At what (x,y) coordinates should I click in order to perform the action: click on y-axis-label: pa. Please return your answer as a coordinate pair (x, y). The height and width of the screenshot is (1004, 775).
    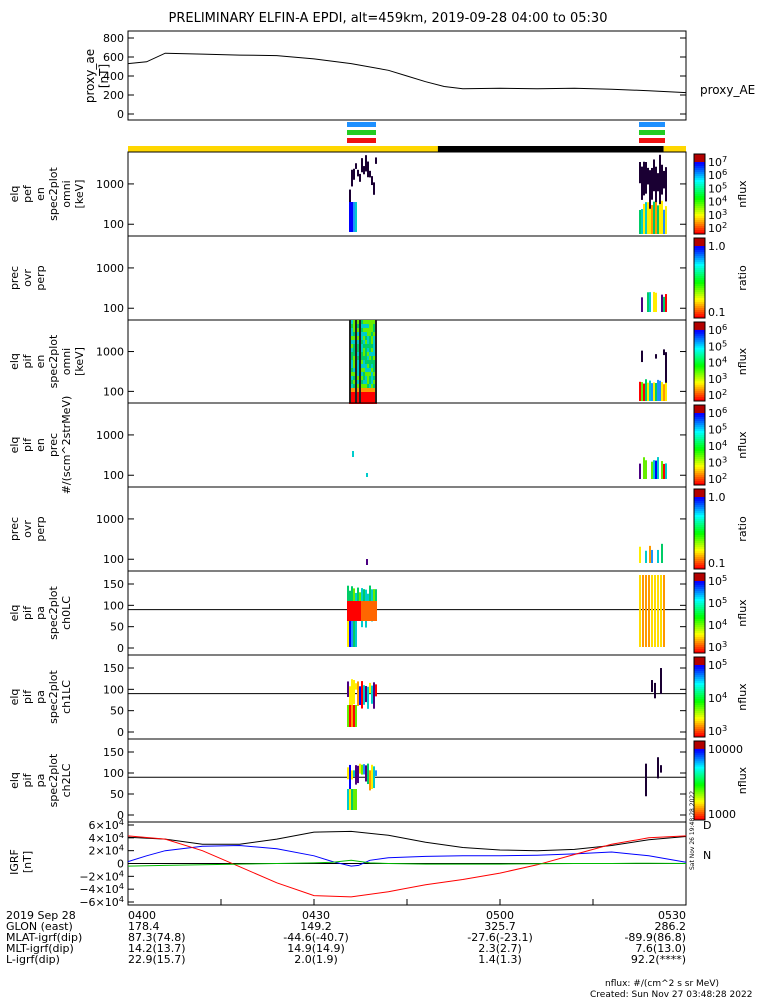
    Looking at the image, I should click on (40, 697).